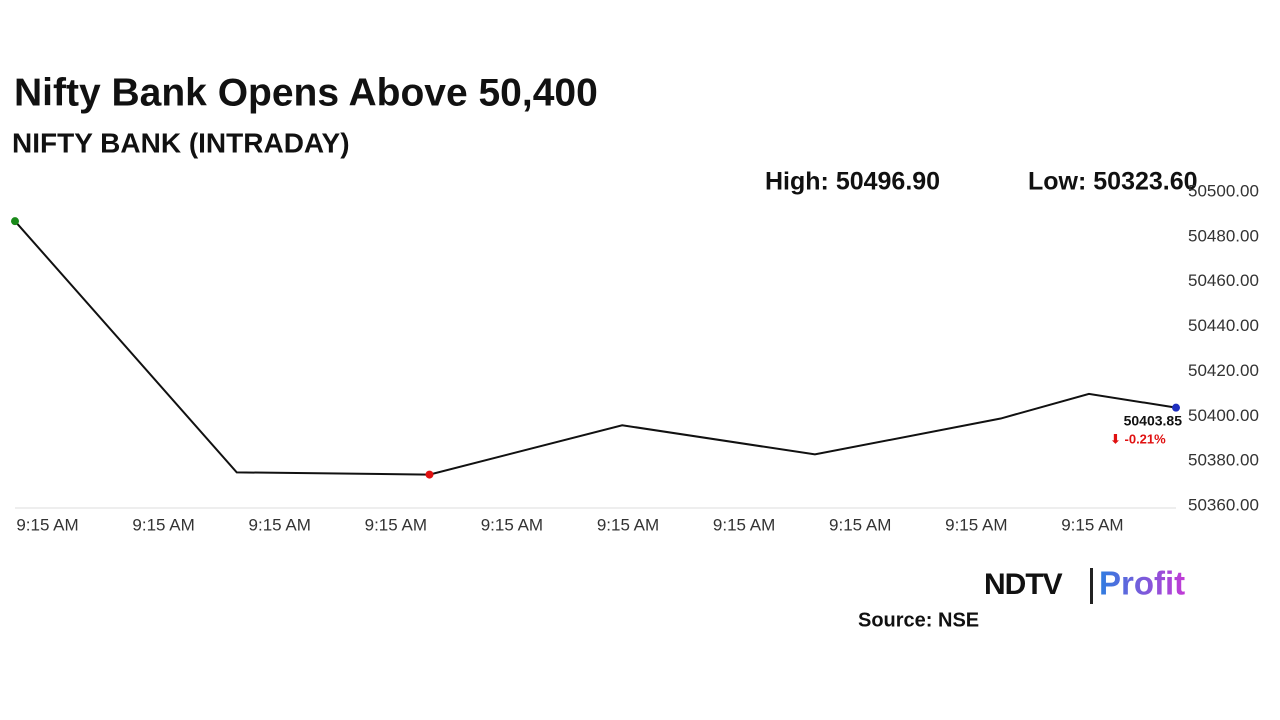 This screenshot has width=1280, height=720. What do you see at coordinates (1153, 420) in the screenshot?
I see `data-label: 50403.85` at bounding box center [1153, 420].